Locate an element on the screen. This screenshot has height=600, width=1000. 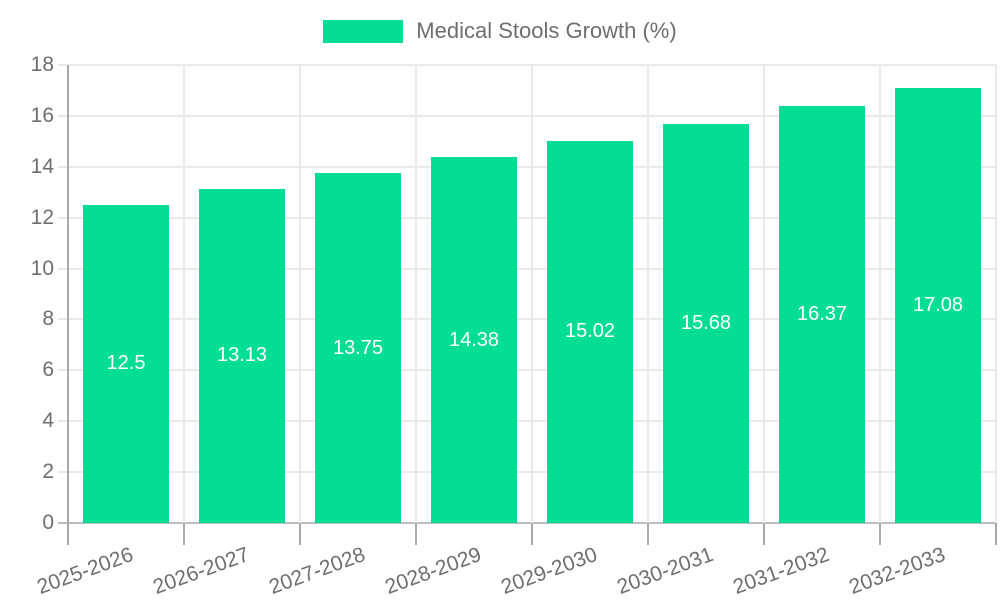
bar: 12.5 is located at coordinates (126, 363).